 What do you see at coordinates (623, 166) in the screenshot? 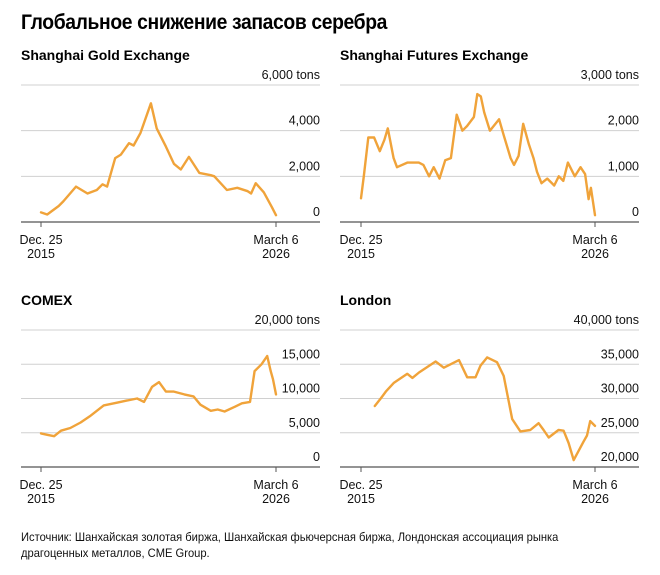
I see `y-tick-label: 1,000` at bounding box center [623, 166].